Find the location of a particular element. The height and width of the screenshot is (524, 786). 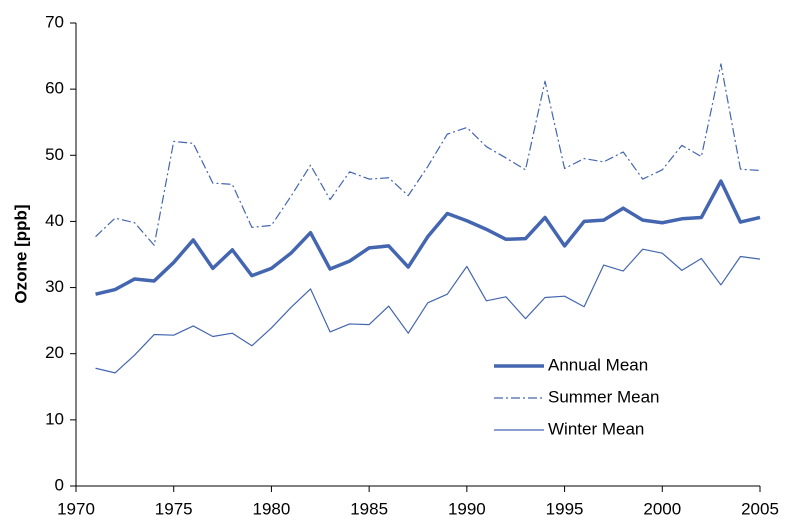

y-tick-label: 30 is located at coordinates (54, 286).